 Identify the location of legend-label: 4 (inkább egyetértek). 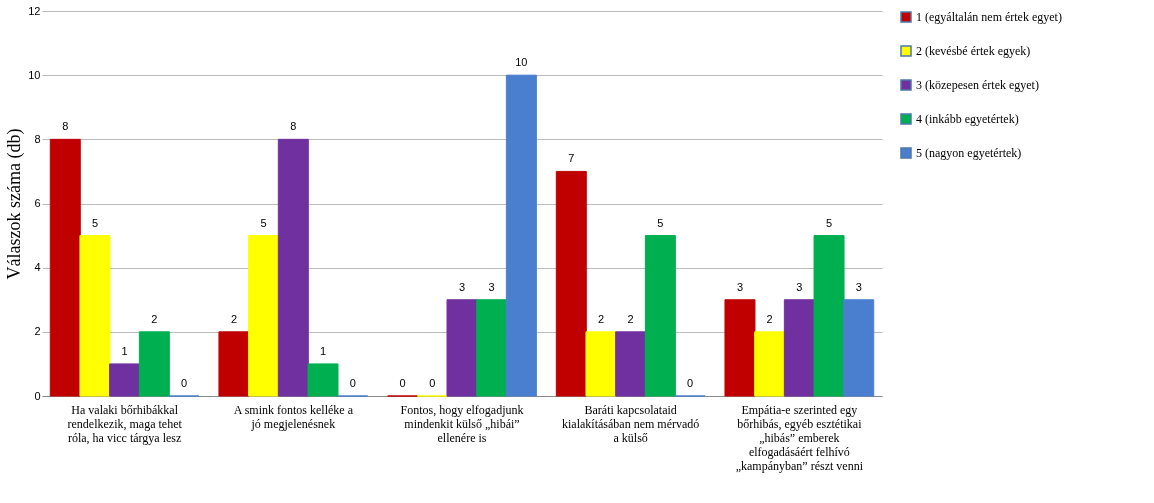
(967, 119).